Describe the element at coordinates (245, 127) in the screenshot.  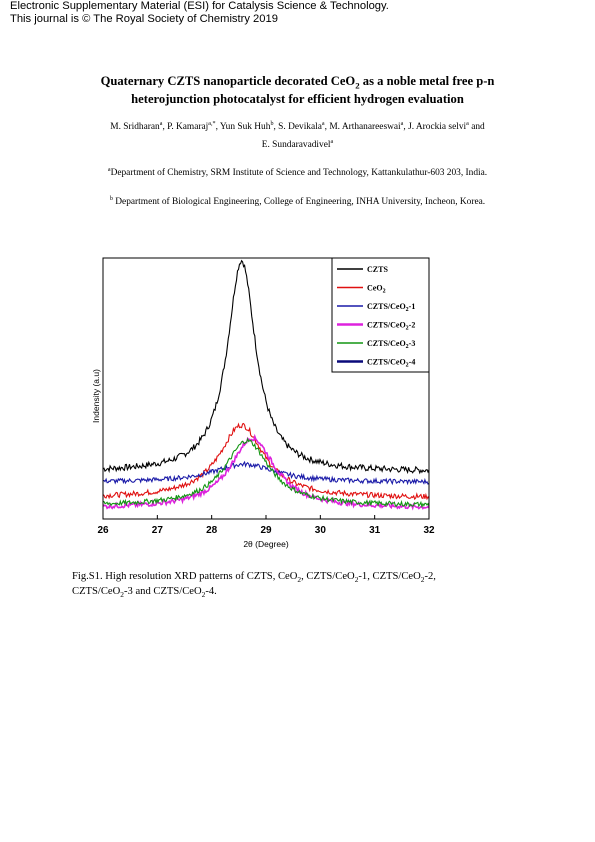
I see `author: Yun Suk Huh` at that location.